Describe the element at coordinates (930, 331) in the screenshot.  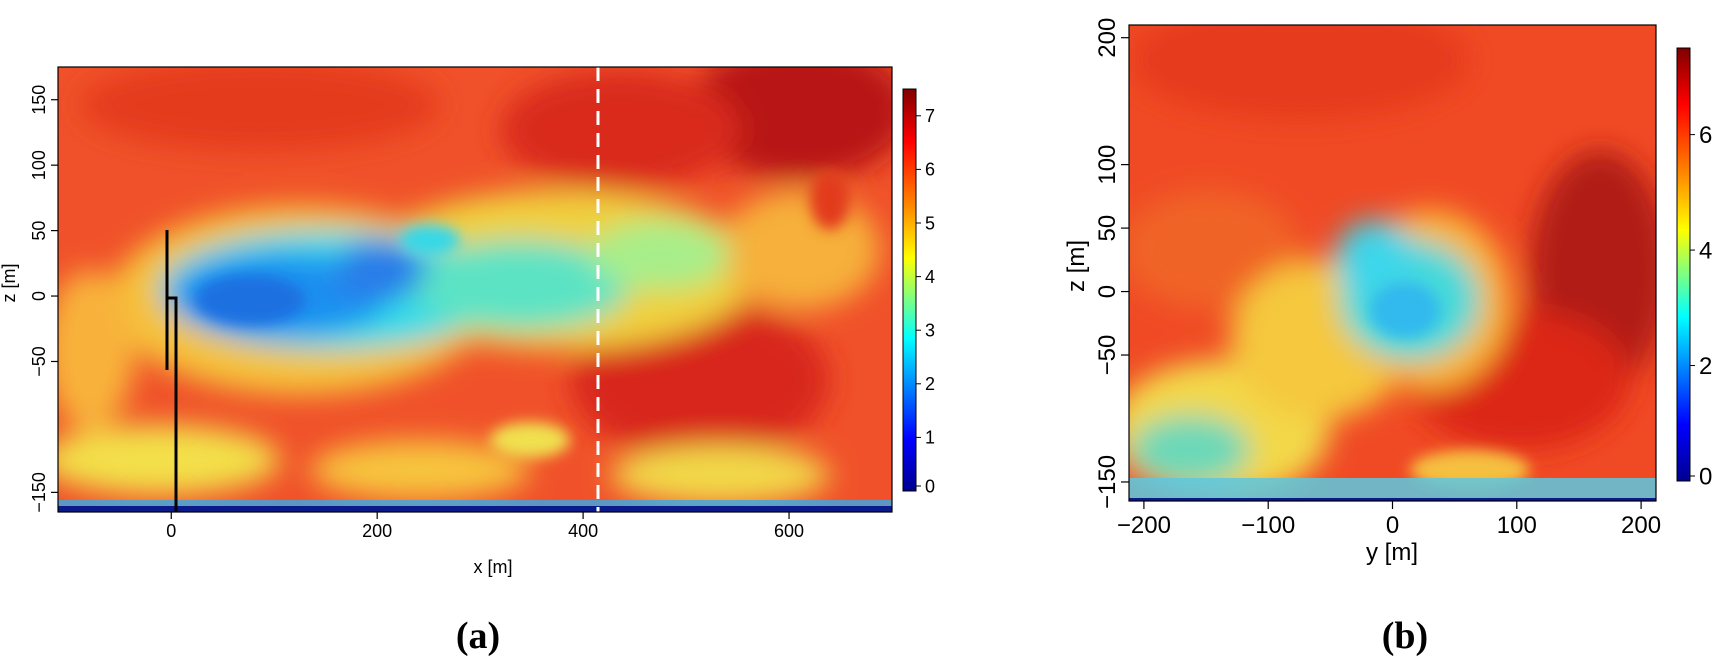
I see `colorbar-tick-label: 3` at that location.